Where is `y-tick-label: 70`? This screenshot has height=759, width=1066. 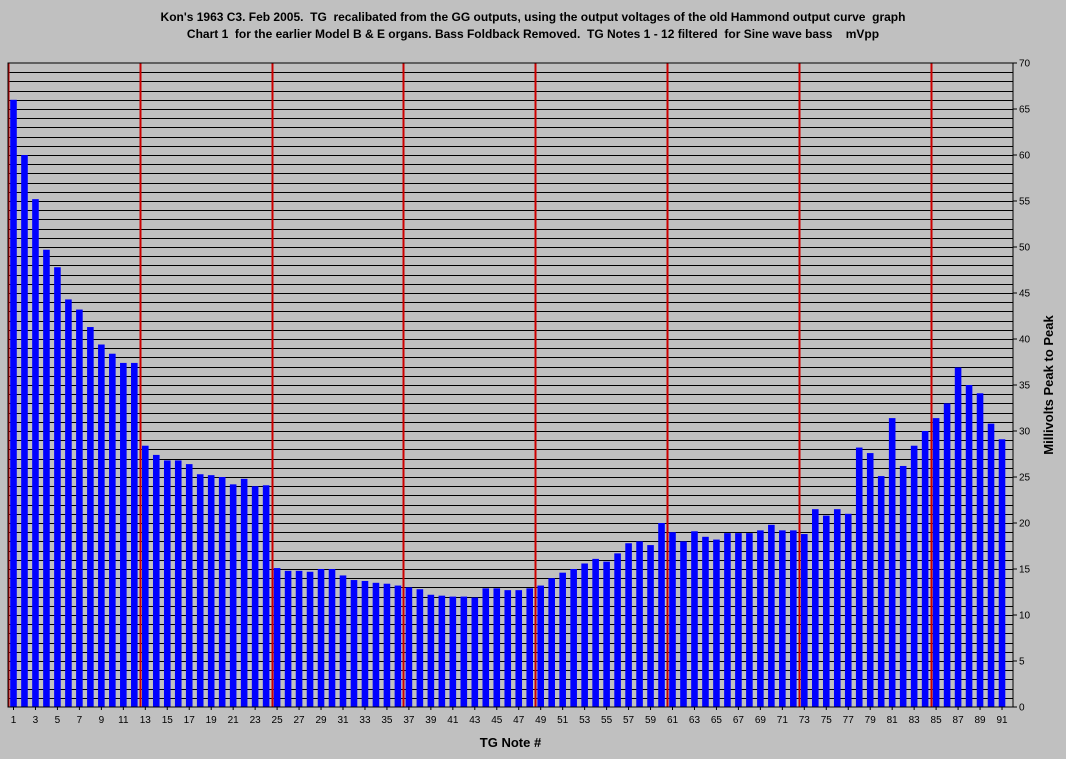 y-tick-label: 70 is located at coordinates (1025, 64).